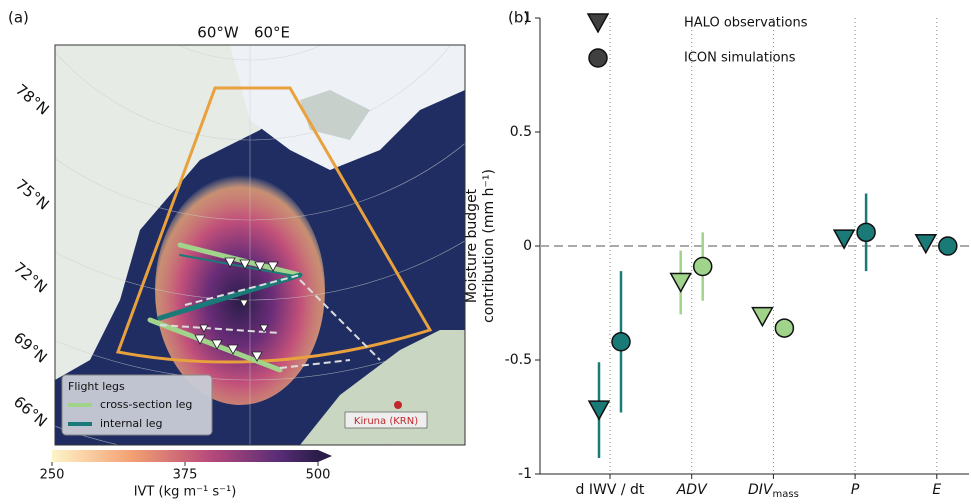 Image resolution: width=971 pixels, height=504 pixels. What do you see at coordinates (518, 18) in the screenshot?
I see `panel-label: (b)` at bounding box center [518, 18].